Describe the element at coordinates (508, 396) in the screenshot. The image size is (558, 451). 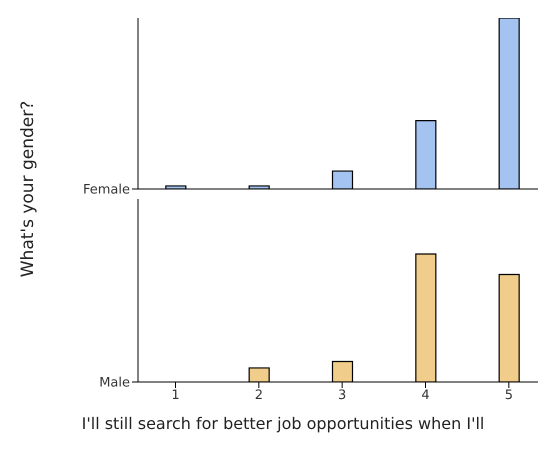
I see `x-tick-label: 5` at that location.